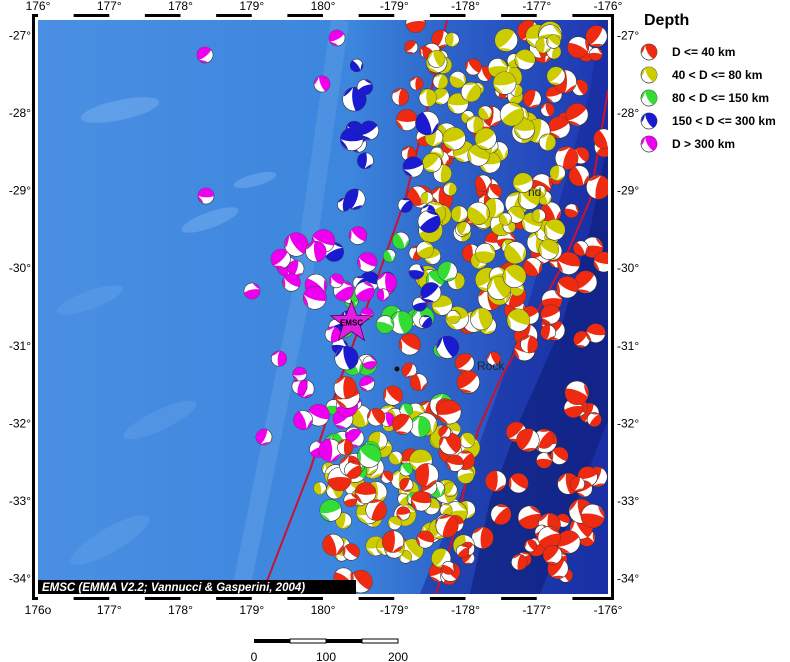 The image size is (790, 662). What do you see at coordinates (394, 6) in the screenshot?
I see `lon-tick-top: -179°` at bounding box center [394, 6].